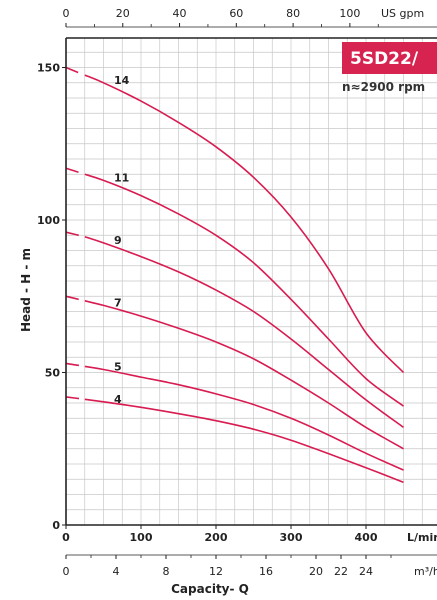  I want to click on pump-curve-5: 5, so click(234, 415).